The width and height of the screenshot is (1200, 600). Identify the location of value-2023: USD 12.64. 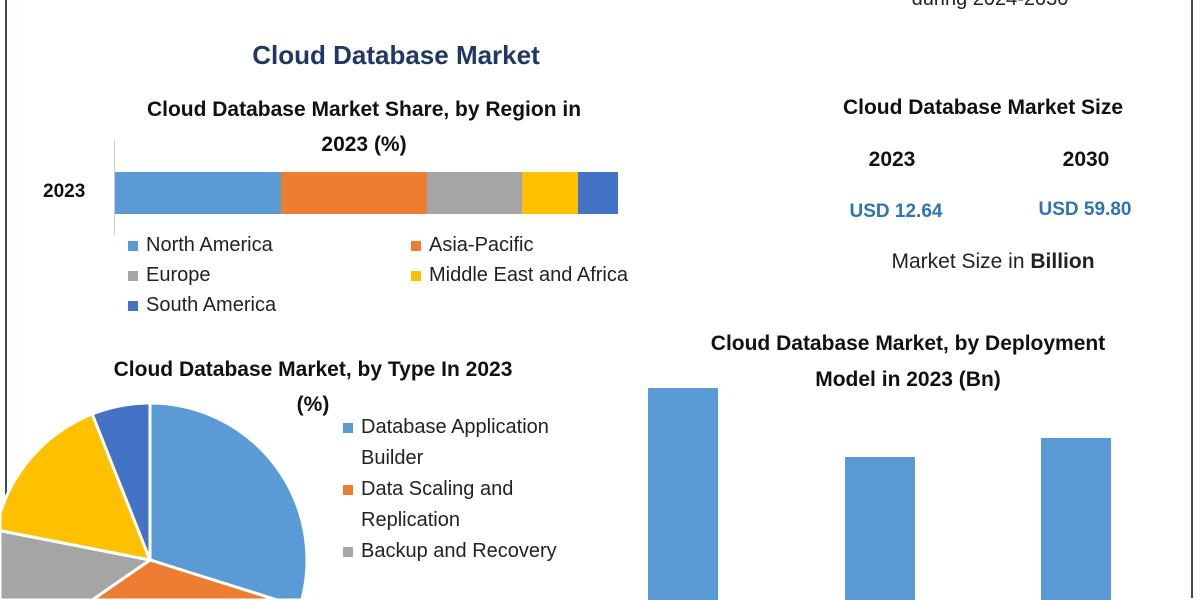
(896, 211).